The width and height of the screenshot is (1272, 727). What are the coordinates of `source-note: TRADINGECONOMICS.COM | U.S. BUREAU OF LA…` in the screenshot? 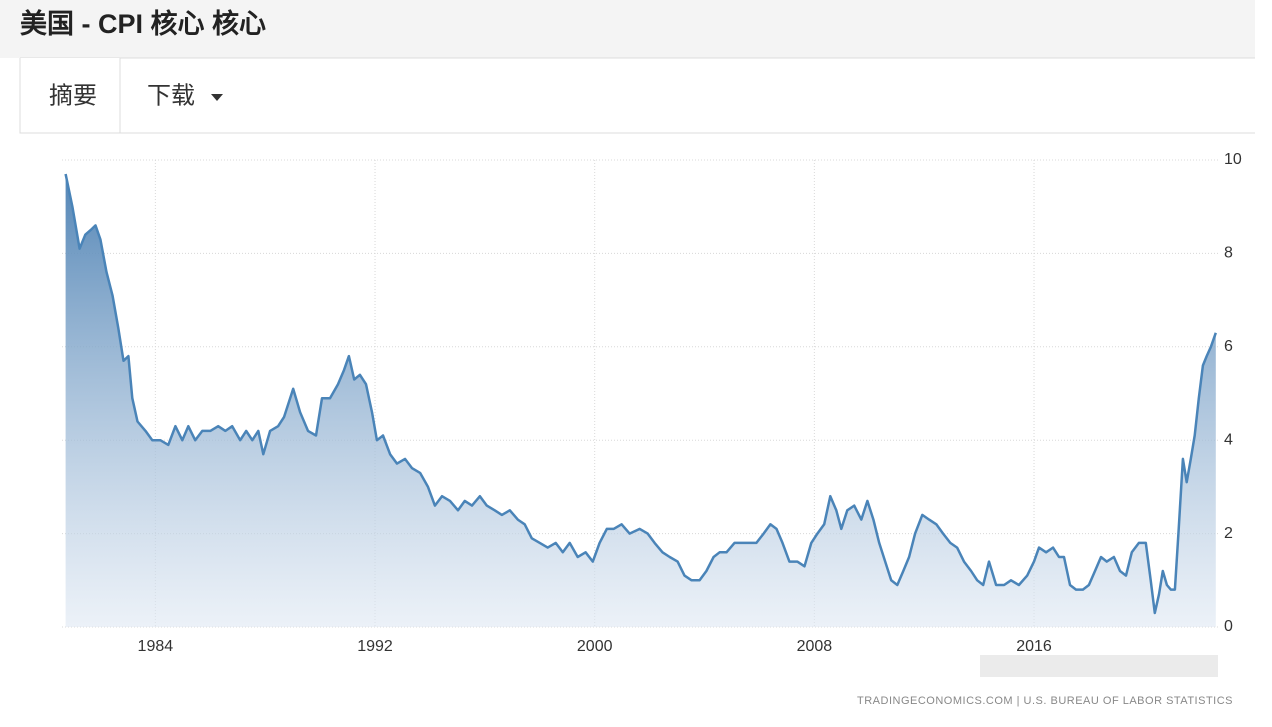 It's located at (1045, 701).